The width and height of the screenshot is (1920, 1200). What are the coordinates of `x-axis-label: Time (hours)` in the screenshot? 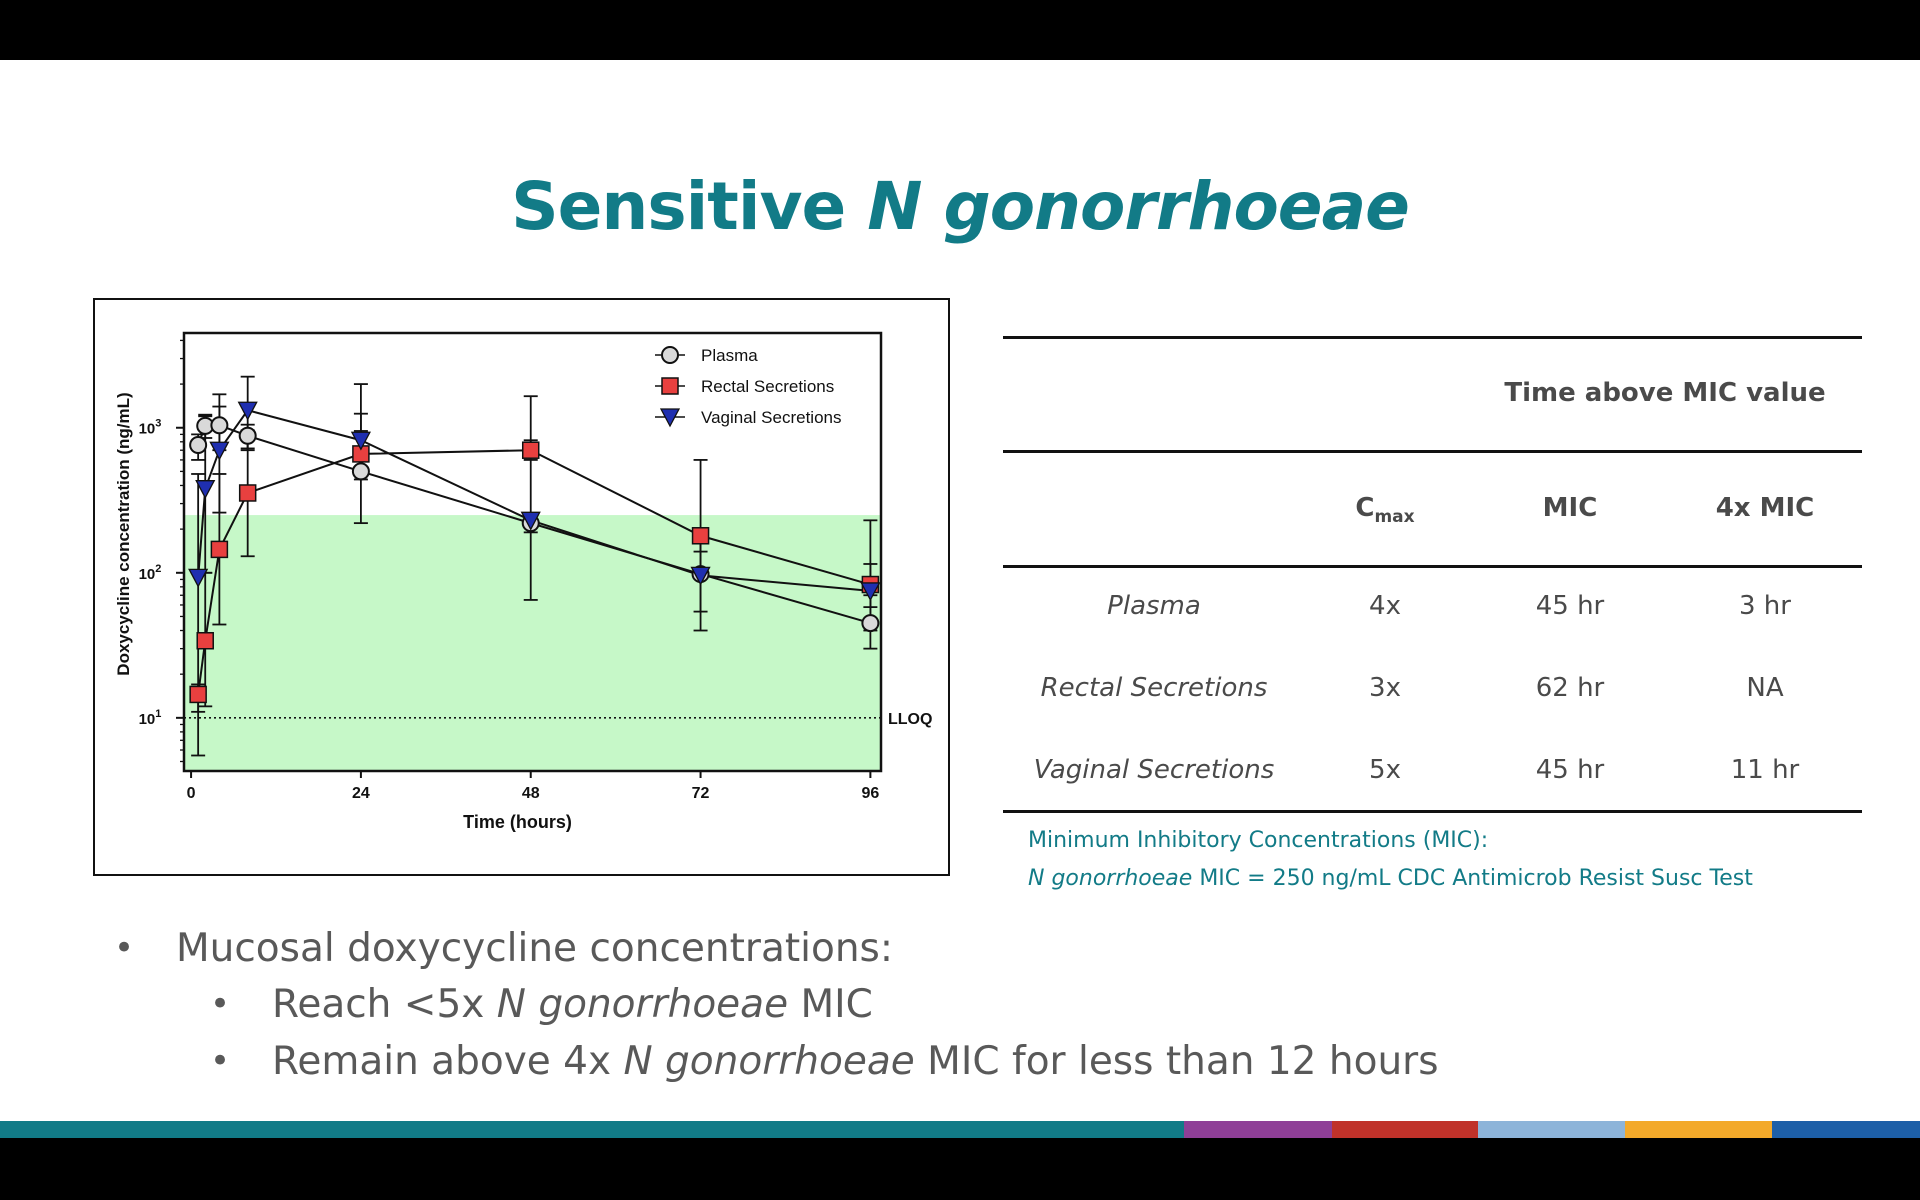 It's located at (517, 822).